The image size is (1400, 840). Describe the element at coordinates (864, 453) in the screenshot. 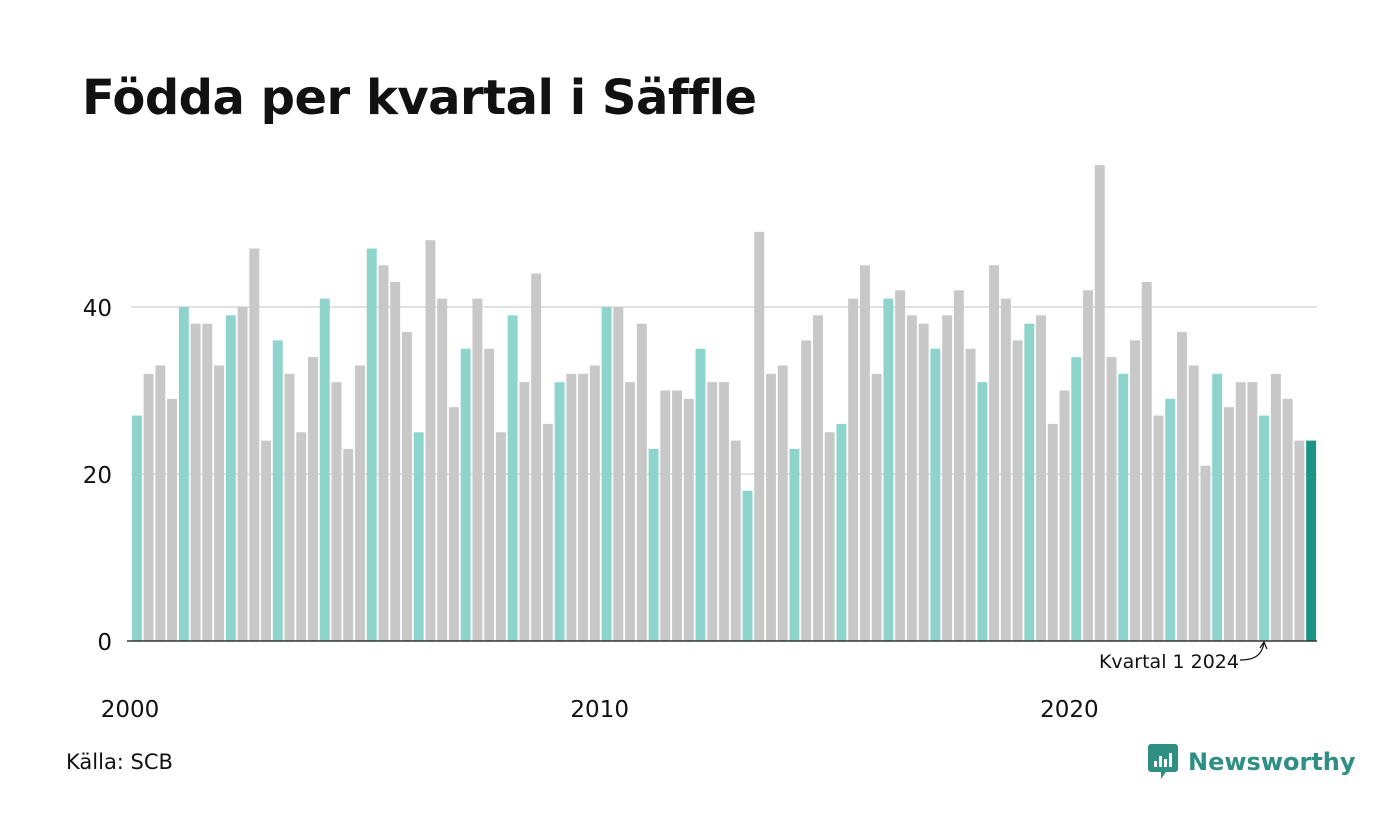

I see `bar-2015-q3` at that location.